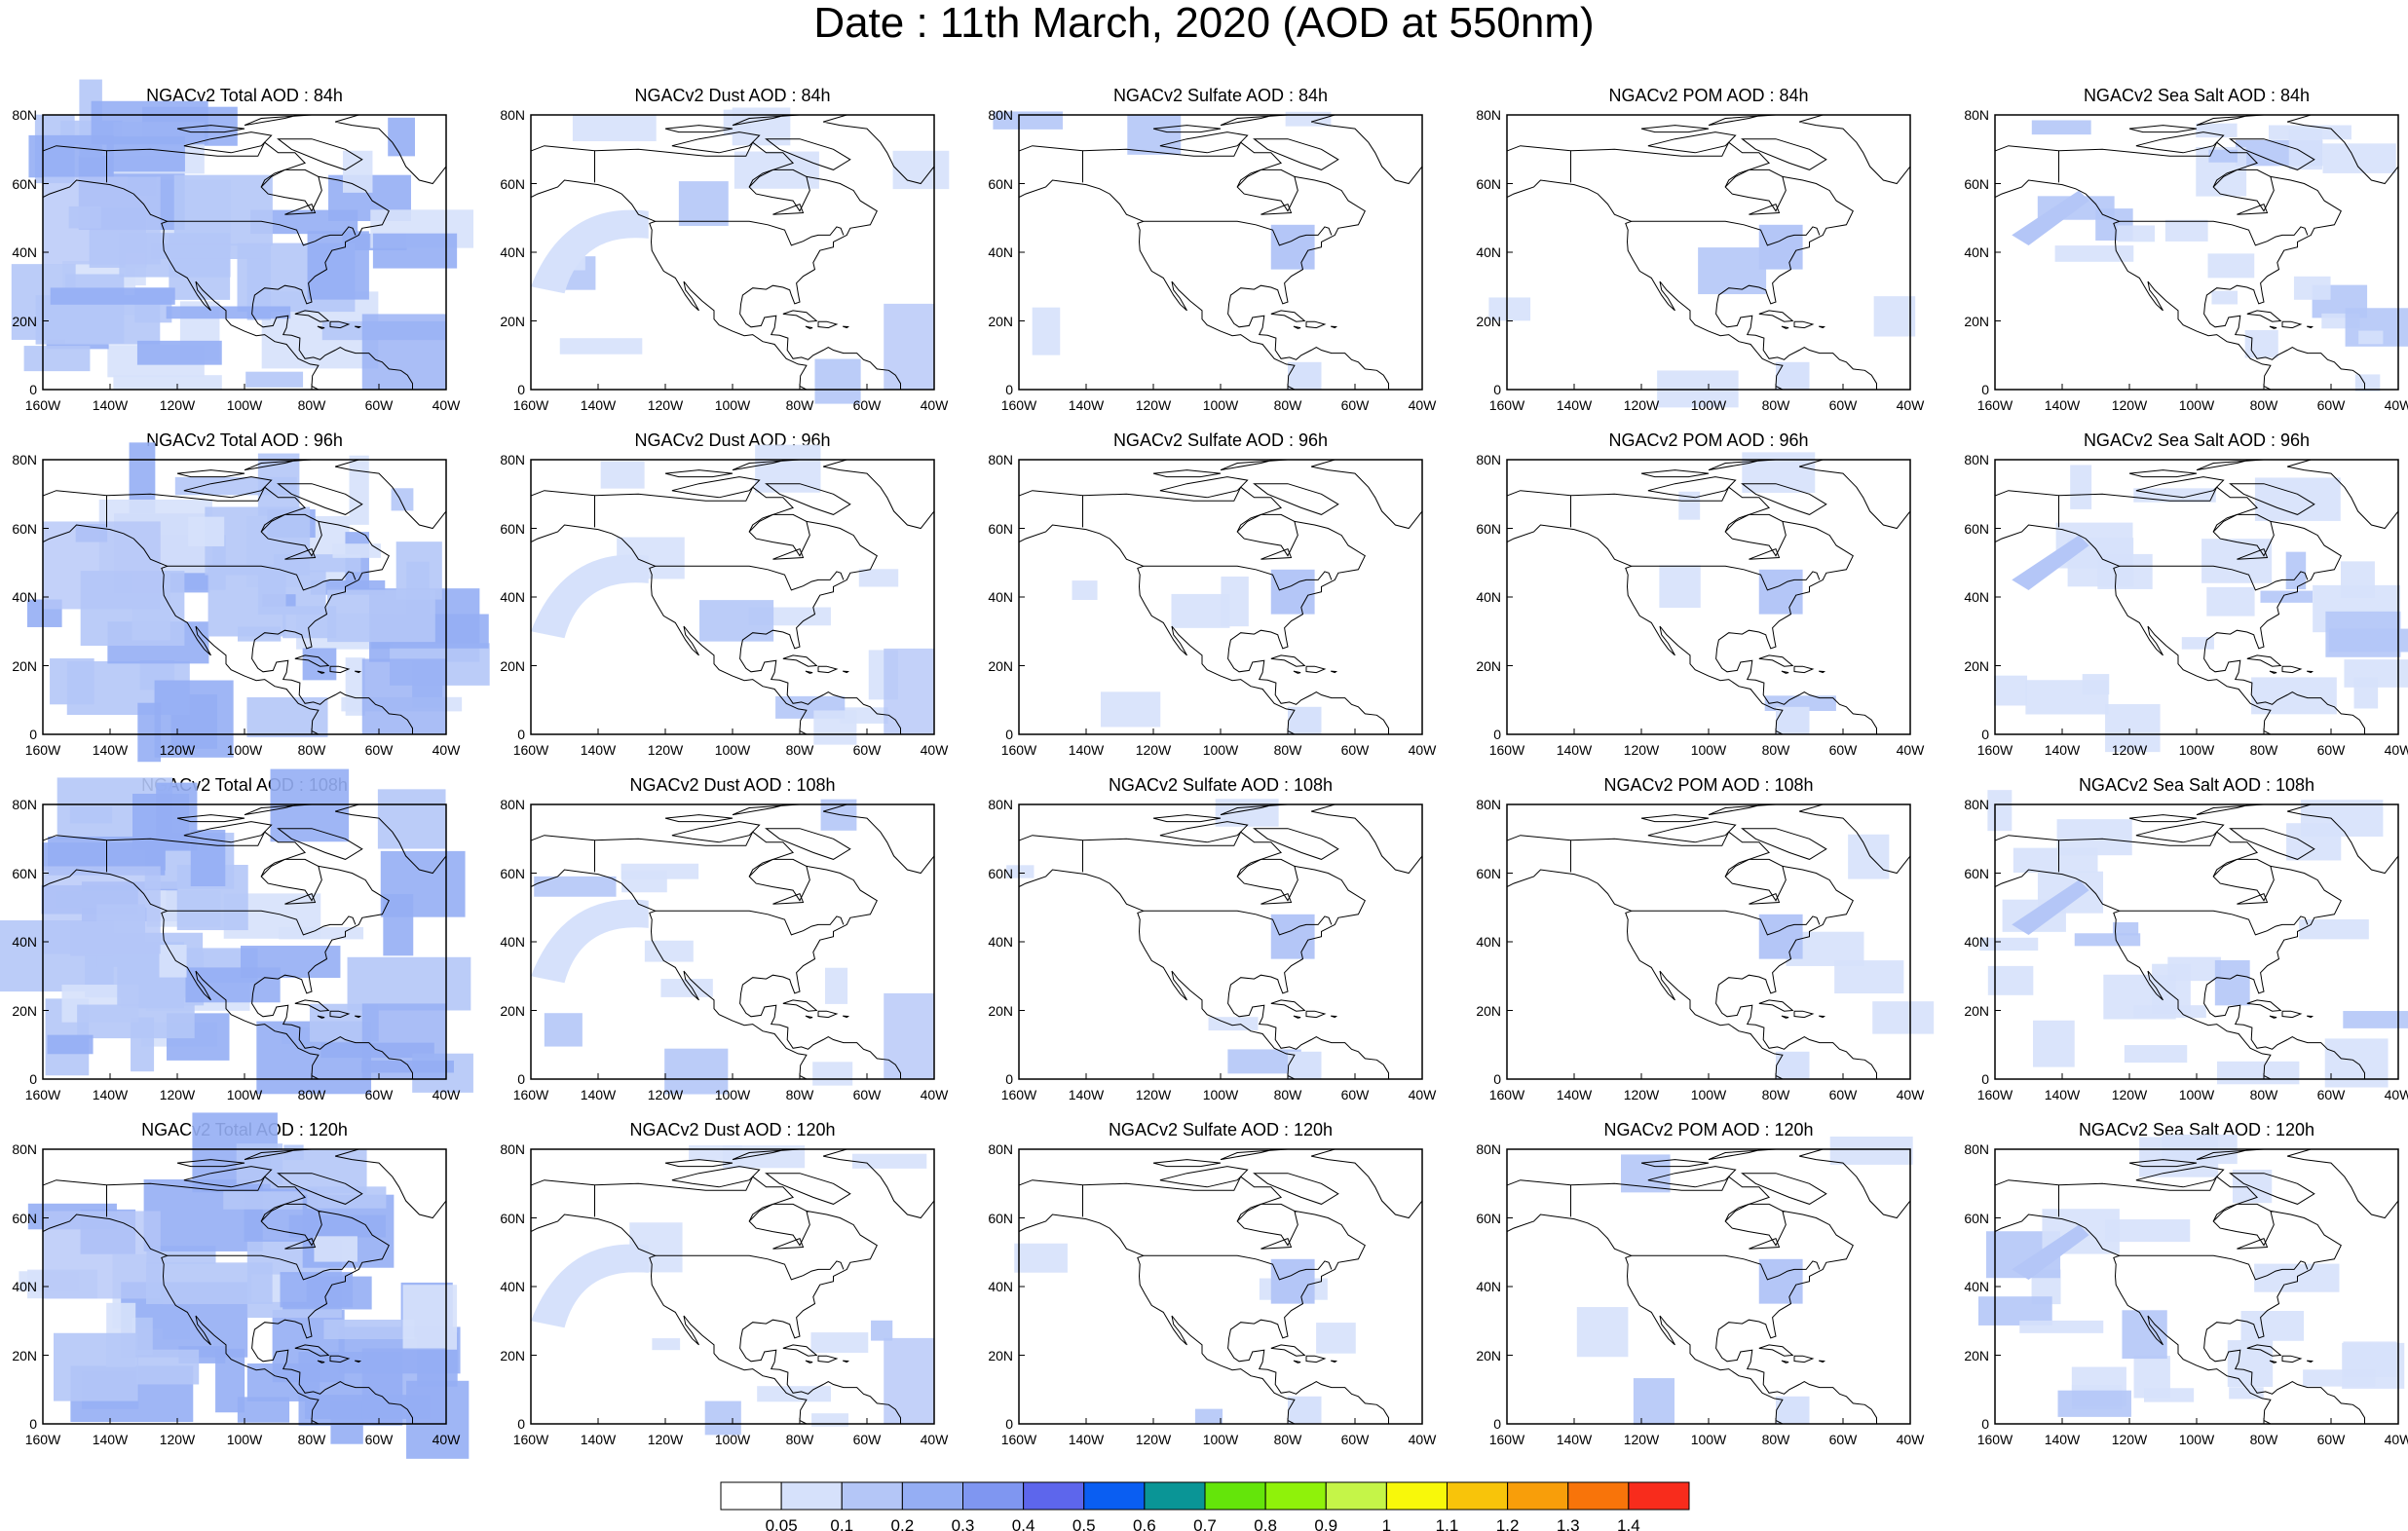  Describe the element at coordinates (1508, 1523) in the screenshot. I see `colorbar-label: 1.2` at that location.